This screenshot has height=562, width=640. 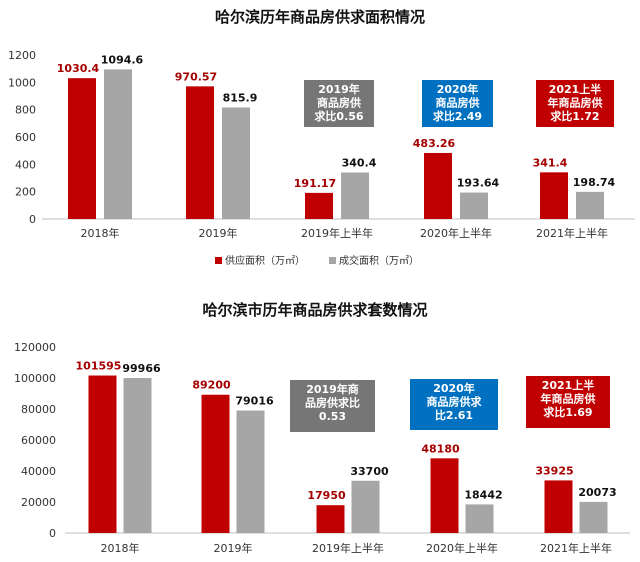 I want to click on chart-title-units: 哈尔滨市历年商品房供求套数情况, so click(x=314, y=310).